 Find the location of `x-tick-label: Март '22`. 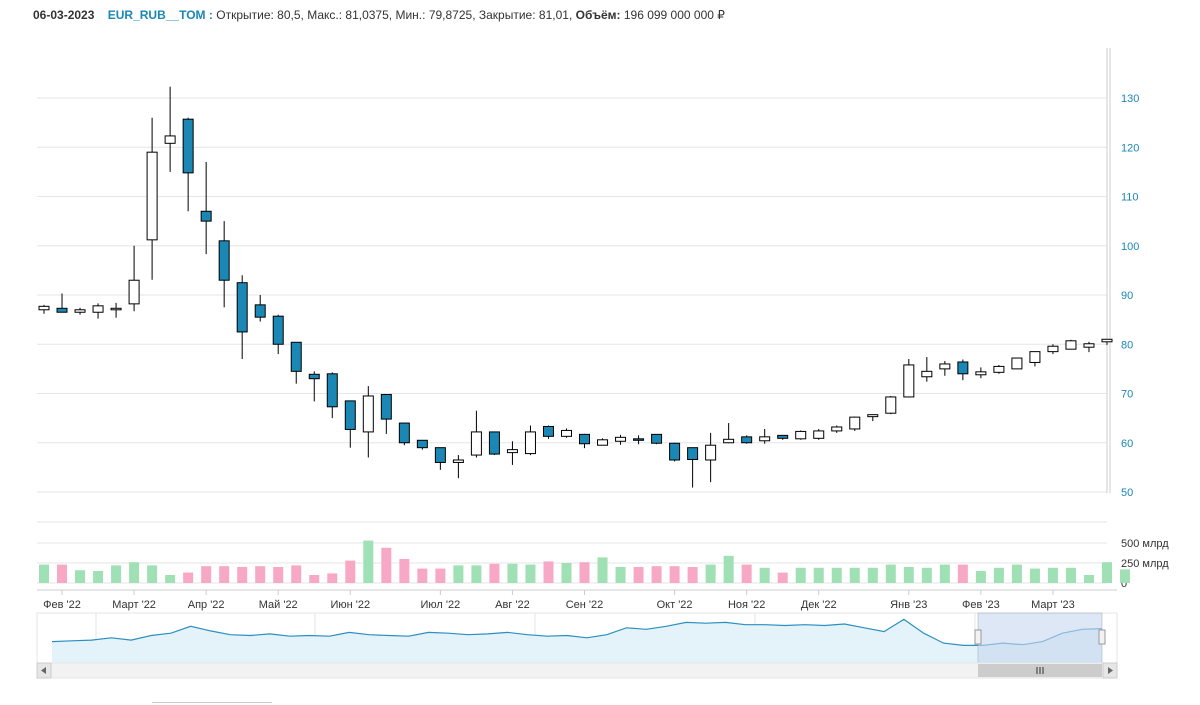

x-tick-label: Март '22 is located at coordinates (134, 605).